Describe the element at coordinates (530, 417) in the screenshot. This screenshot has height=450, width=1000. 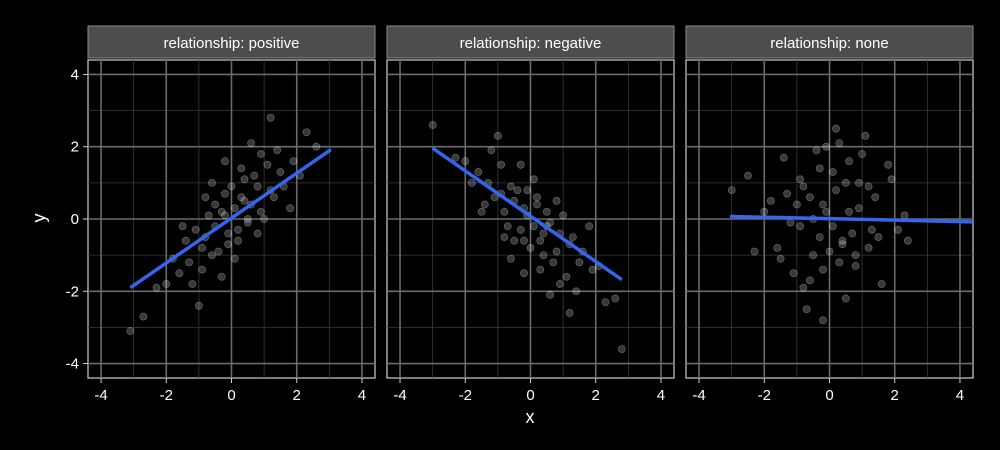
I see `x-axis-title: x` at that location.